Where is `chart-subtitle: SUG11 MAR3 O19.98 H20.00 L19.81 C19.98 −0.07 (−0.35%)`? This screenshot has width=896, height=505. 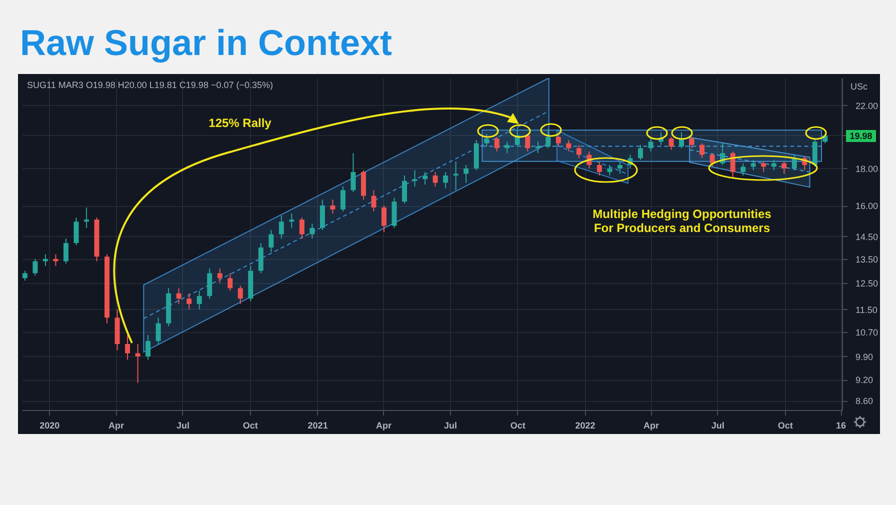 chart-subtitle: SUG11 MAR3 O19.98 H20.00 L19.81 C19.98 −0.07 (−0.35%) is located at coordinates (150, 85).